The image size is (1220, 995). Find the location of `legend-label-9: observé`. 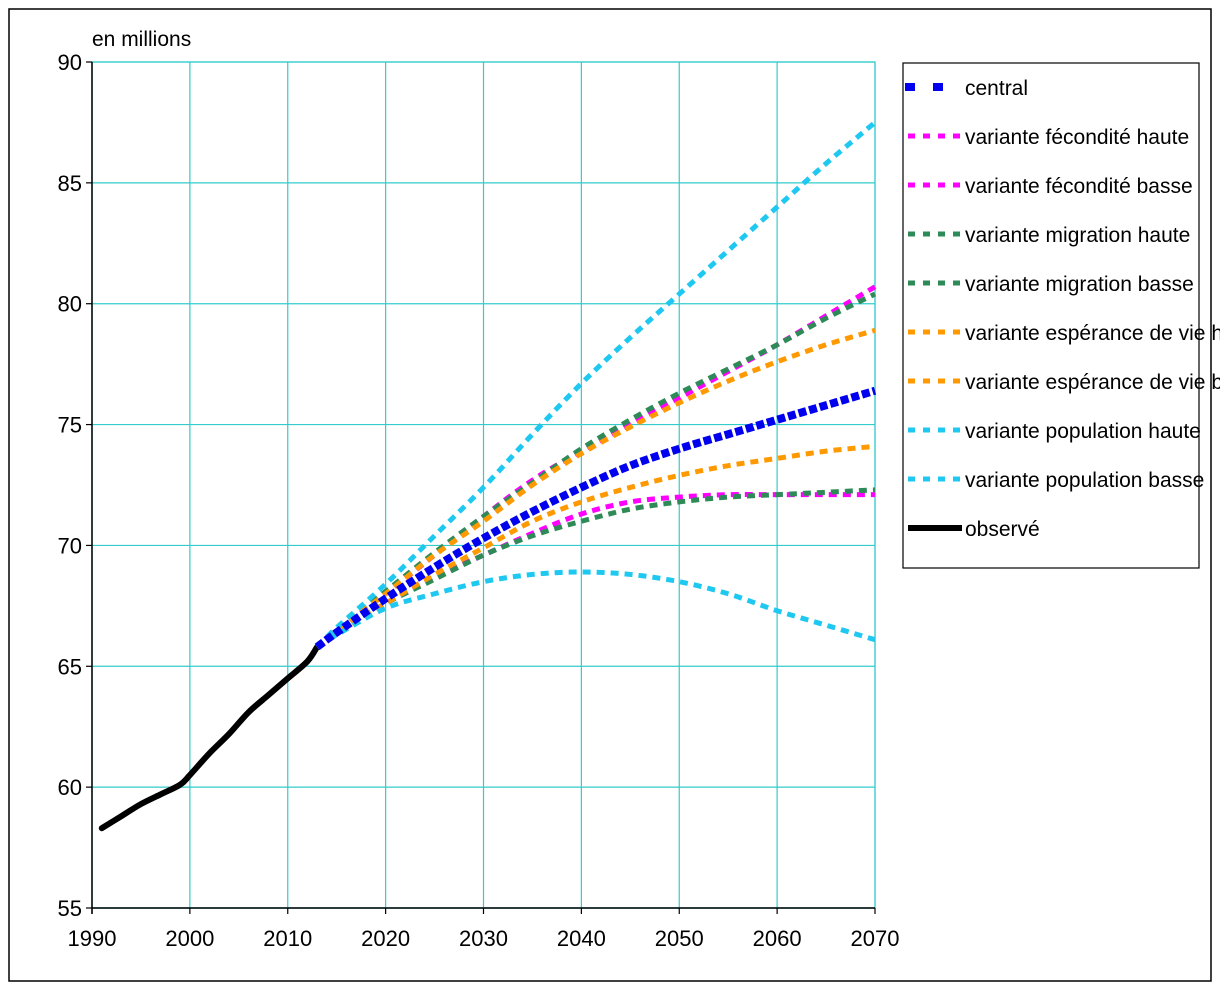

legend-label-9: observé is located at coordinates (1002, 529).